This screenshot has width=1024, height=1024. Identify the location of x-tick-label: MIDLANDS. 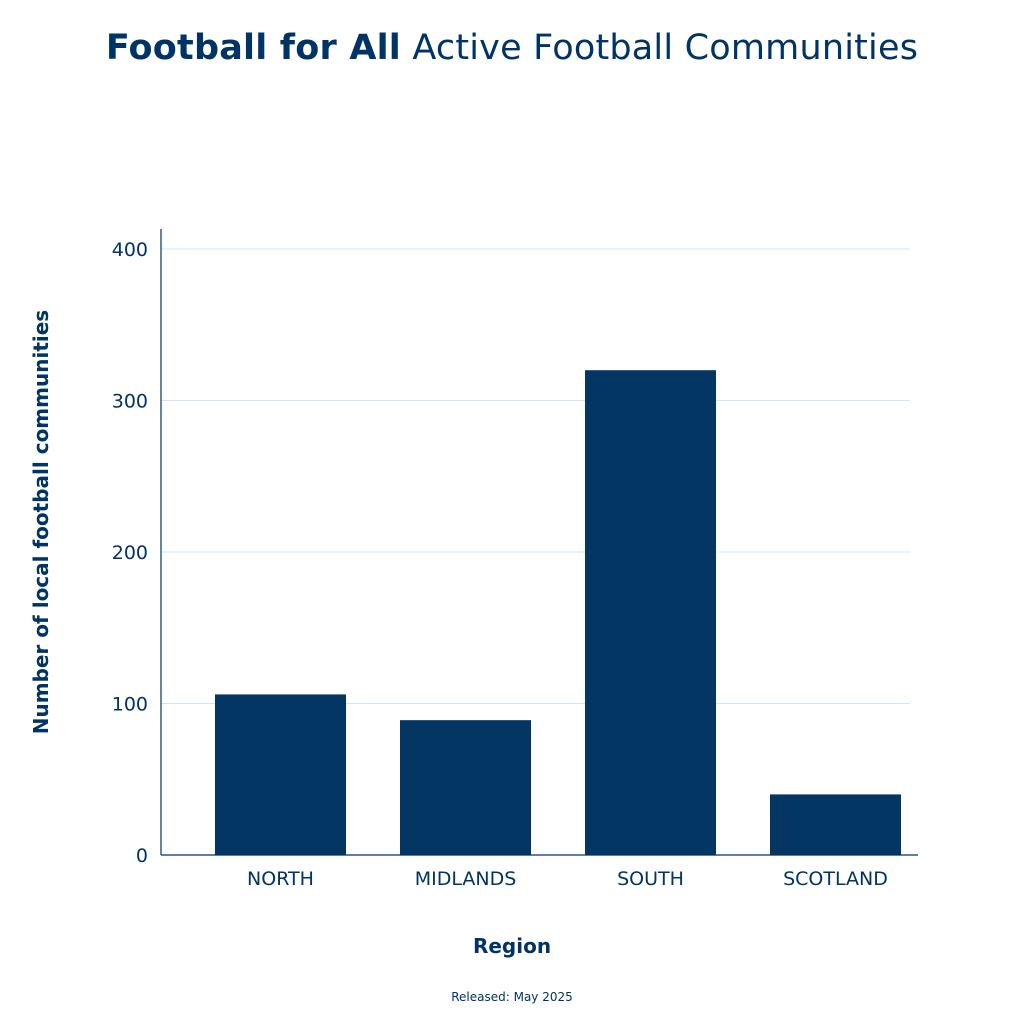
(466, 879).